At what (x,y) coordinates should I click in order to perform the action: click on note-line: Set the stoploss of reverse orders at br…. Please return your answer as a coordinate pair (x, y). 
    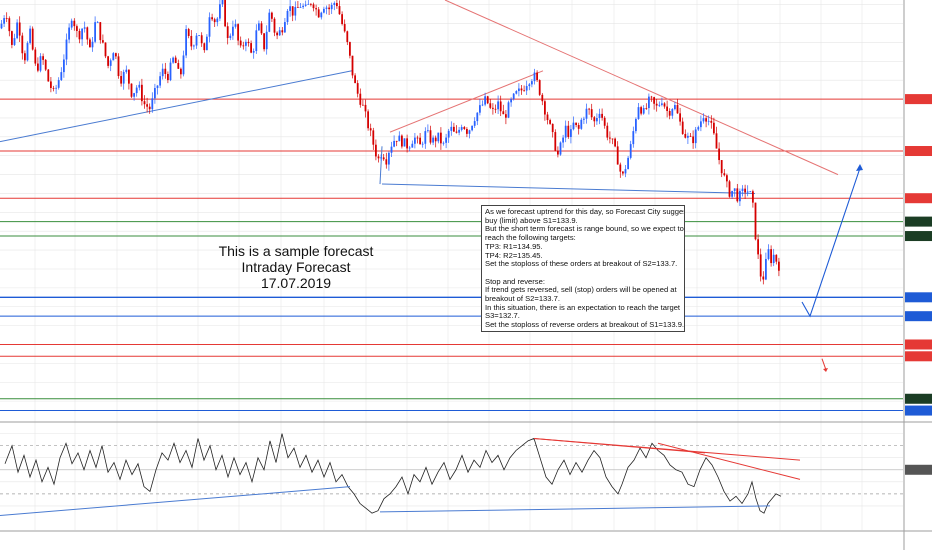
    Looking at the image, I should click on (585, 325).